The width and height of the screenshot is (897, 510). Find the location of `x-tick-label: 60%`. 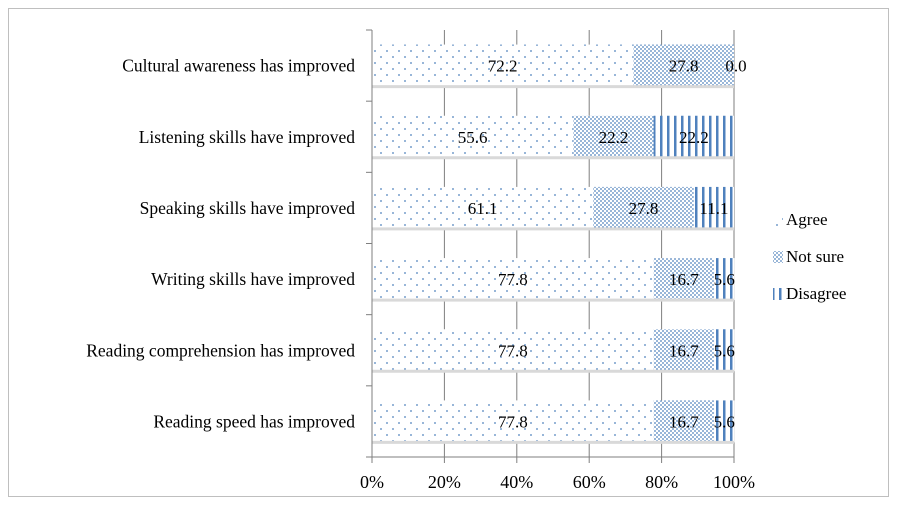

x-tick-label: 60% is located at coordinates (589, 482).